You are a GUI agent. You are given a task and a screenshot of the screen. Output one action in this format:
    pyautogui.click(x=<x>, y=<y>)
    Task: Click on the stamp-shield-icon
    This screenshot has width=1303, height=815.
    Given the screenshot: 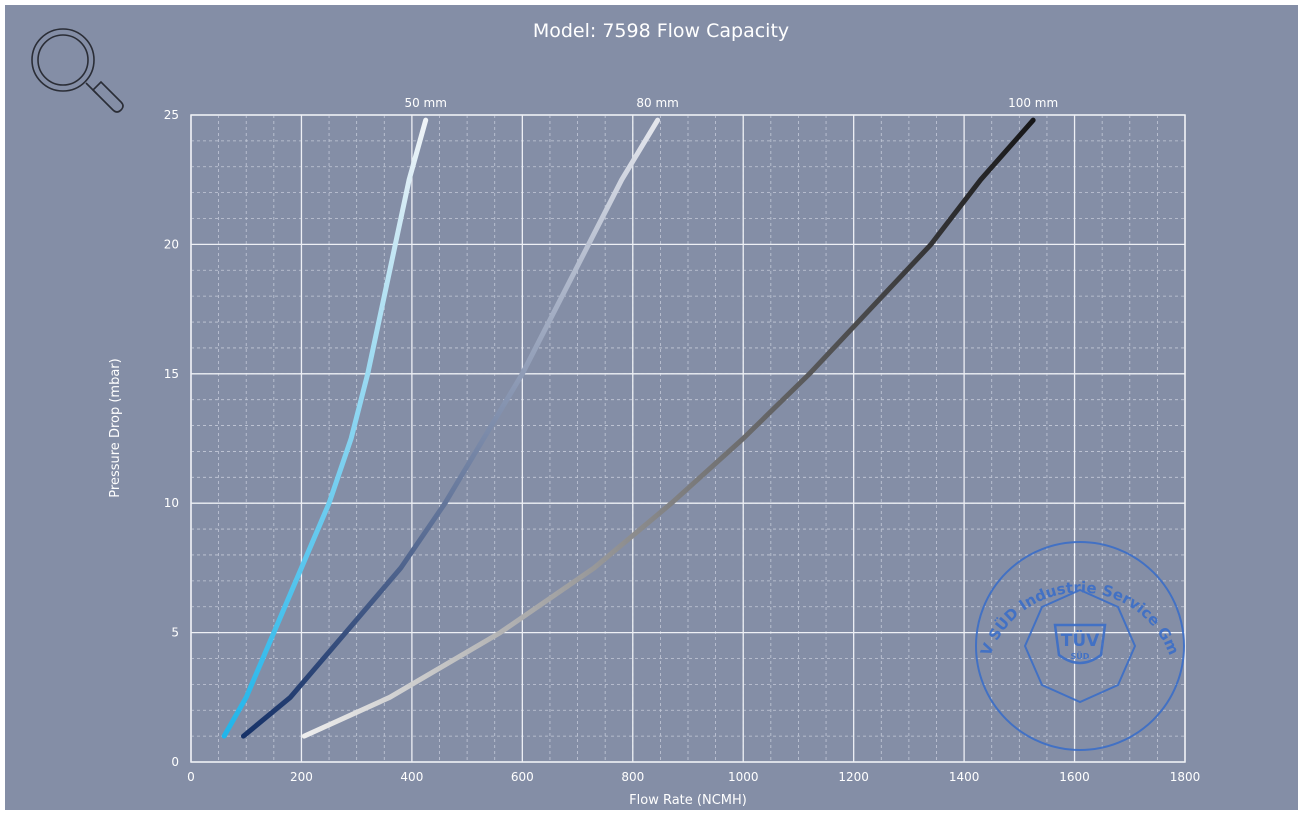 What is the action you would take?
    pyautogui.click(x=1080, y=644)
    